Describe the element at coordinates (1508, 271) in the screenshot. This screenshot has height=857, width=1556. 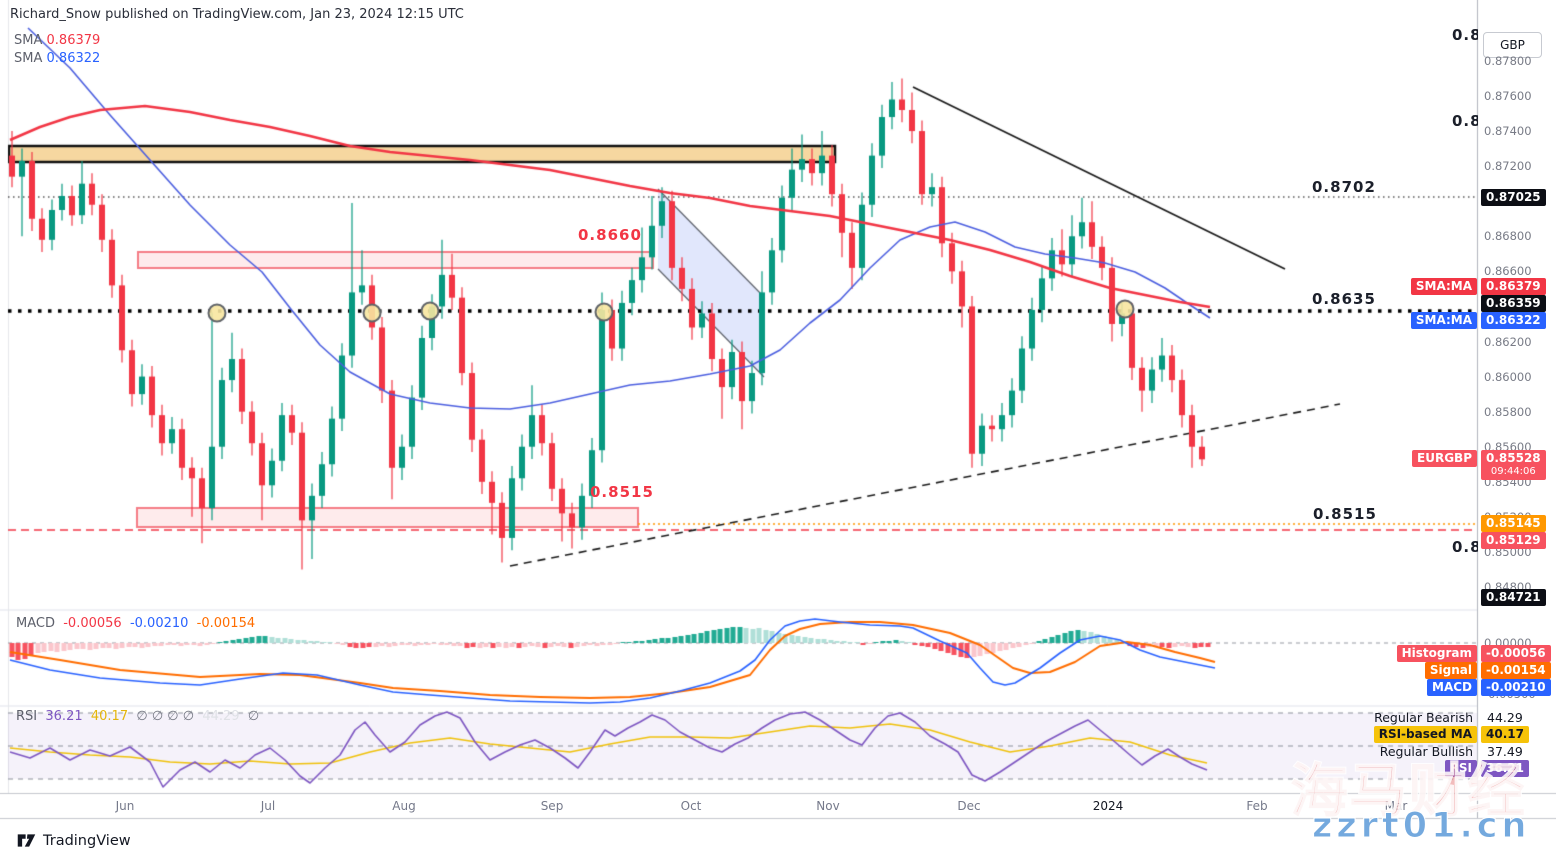
I see `price-tick: 0.86600` at that location.